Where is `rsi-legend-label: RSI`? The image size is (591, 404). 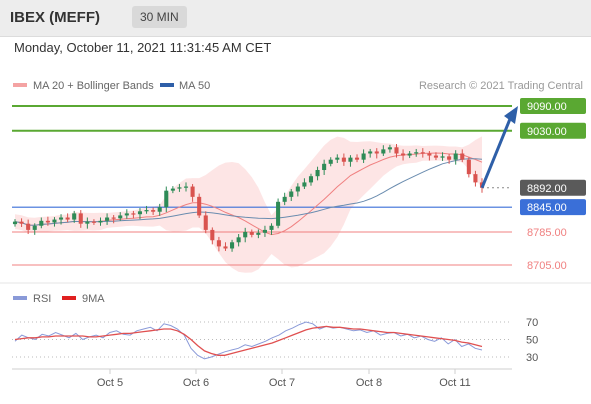 rsi-legend-label: RSI is located at coordinates (42, 299).